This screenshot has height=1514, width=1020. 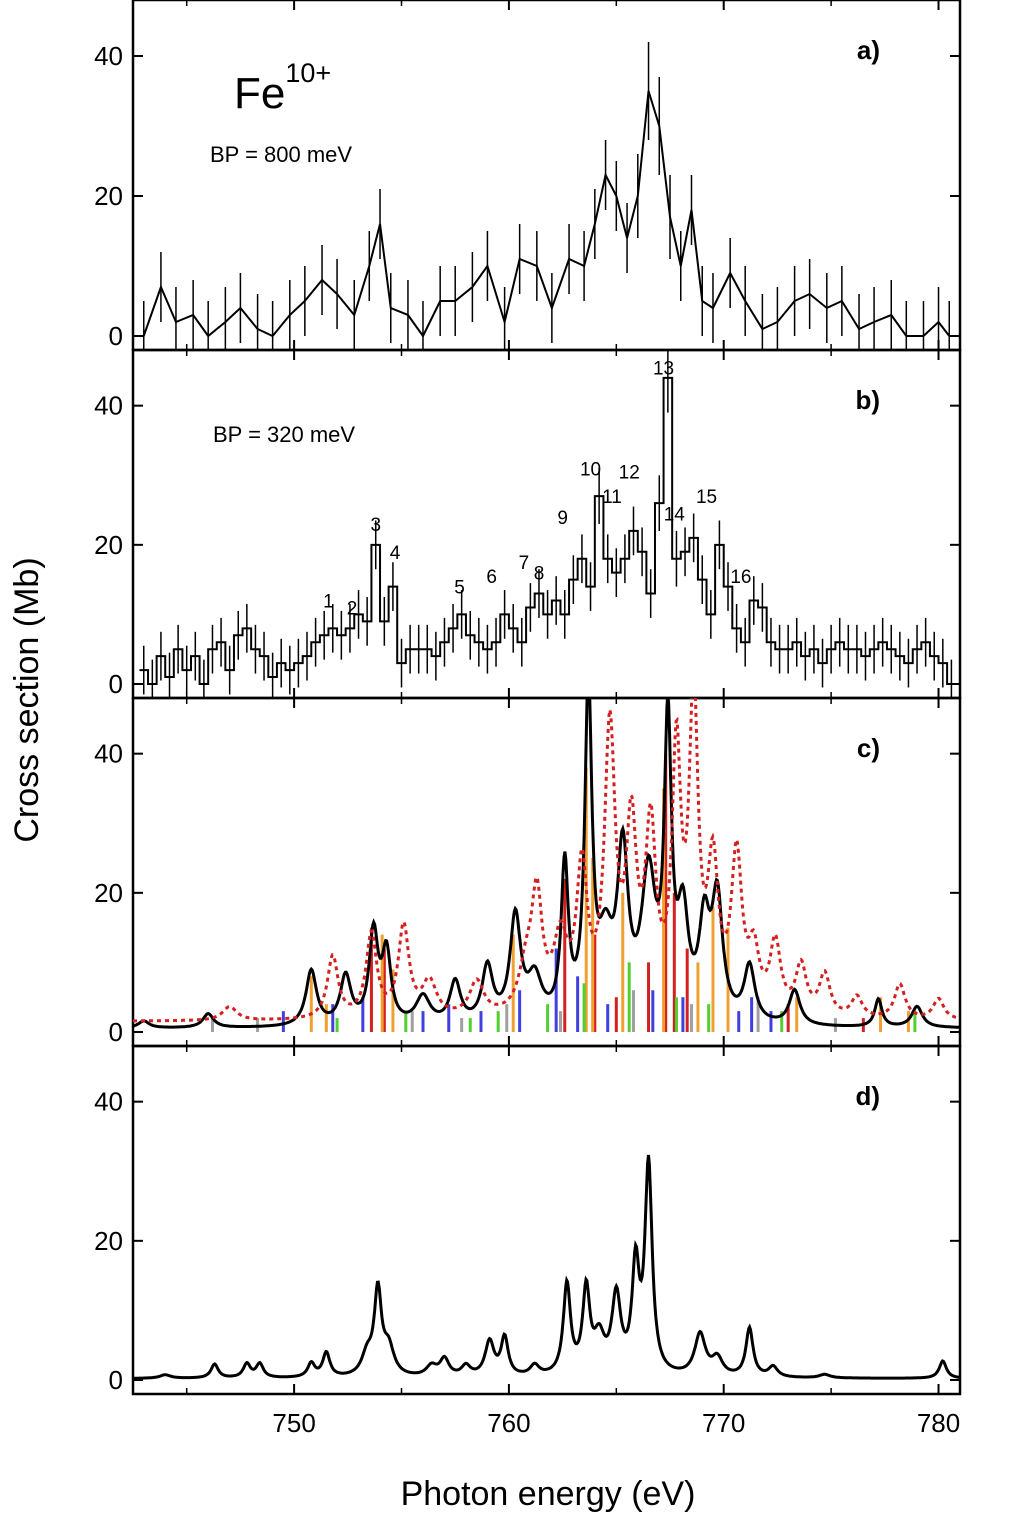 What do you see at coordinates (740, 577) in the screenshot?
I see `peak-label: 16` at bounding box center [740, 577].